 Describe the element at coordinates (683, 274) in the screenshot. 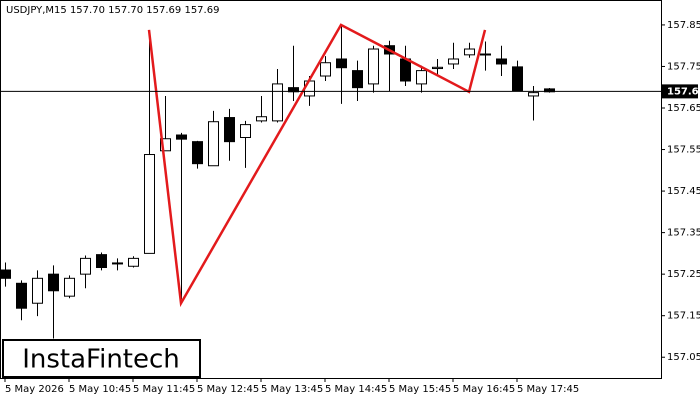

I see `y-tick-label: 157.25` at that location.